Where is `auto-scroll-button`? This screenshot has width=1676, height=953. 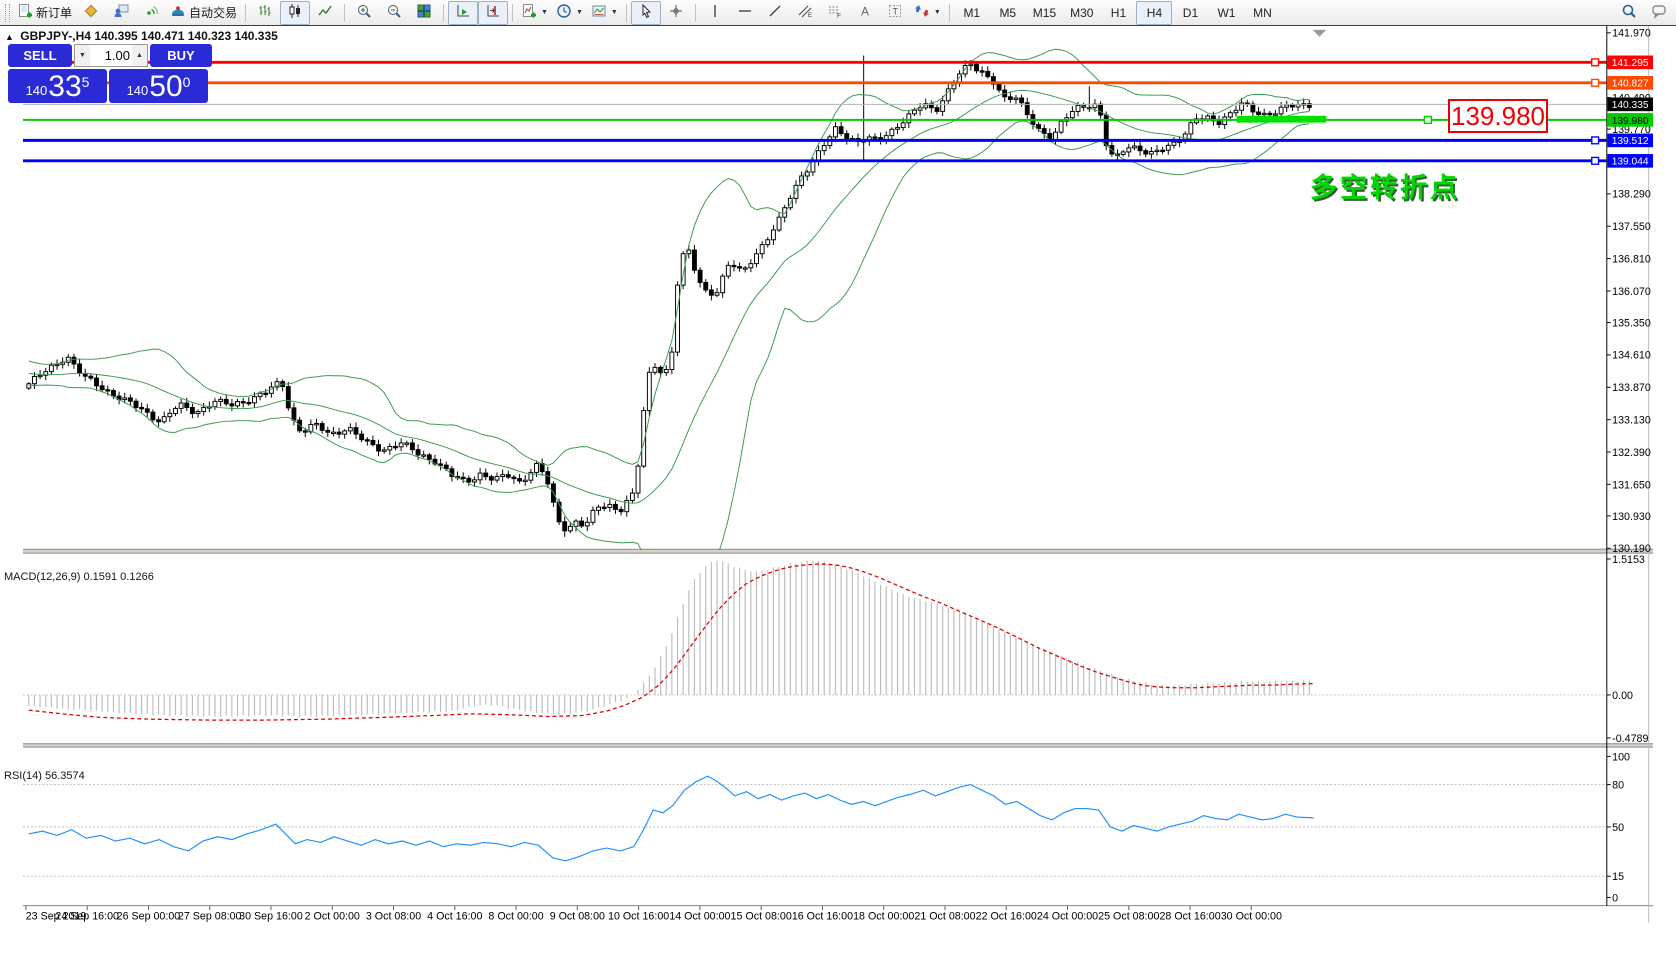 auto-scroll-button is located at coordinates (463, 12).